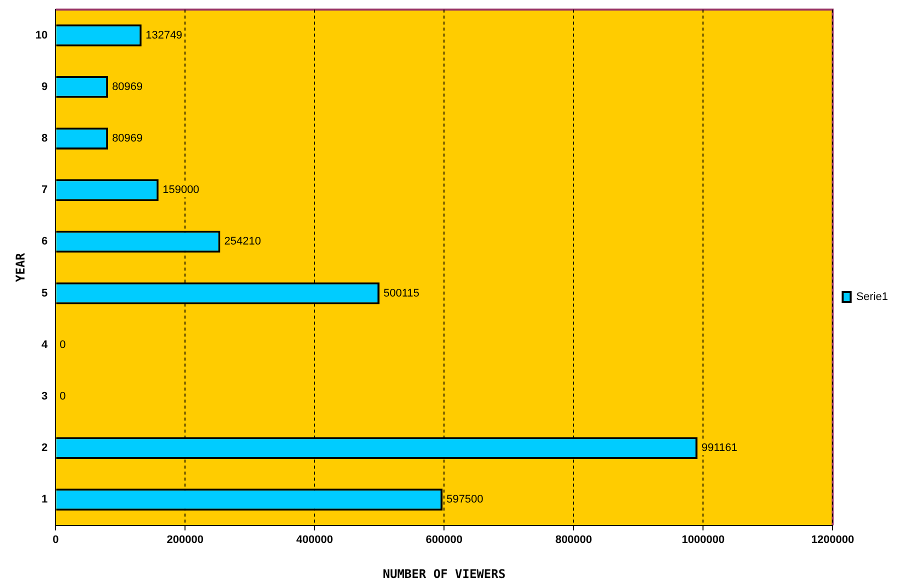 Image resolution: width=903 pixels, height=586 pixels. I want to click on y-tick-label: 5, so click(45, 293).